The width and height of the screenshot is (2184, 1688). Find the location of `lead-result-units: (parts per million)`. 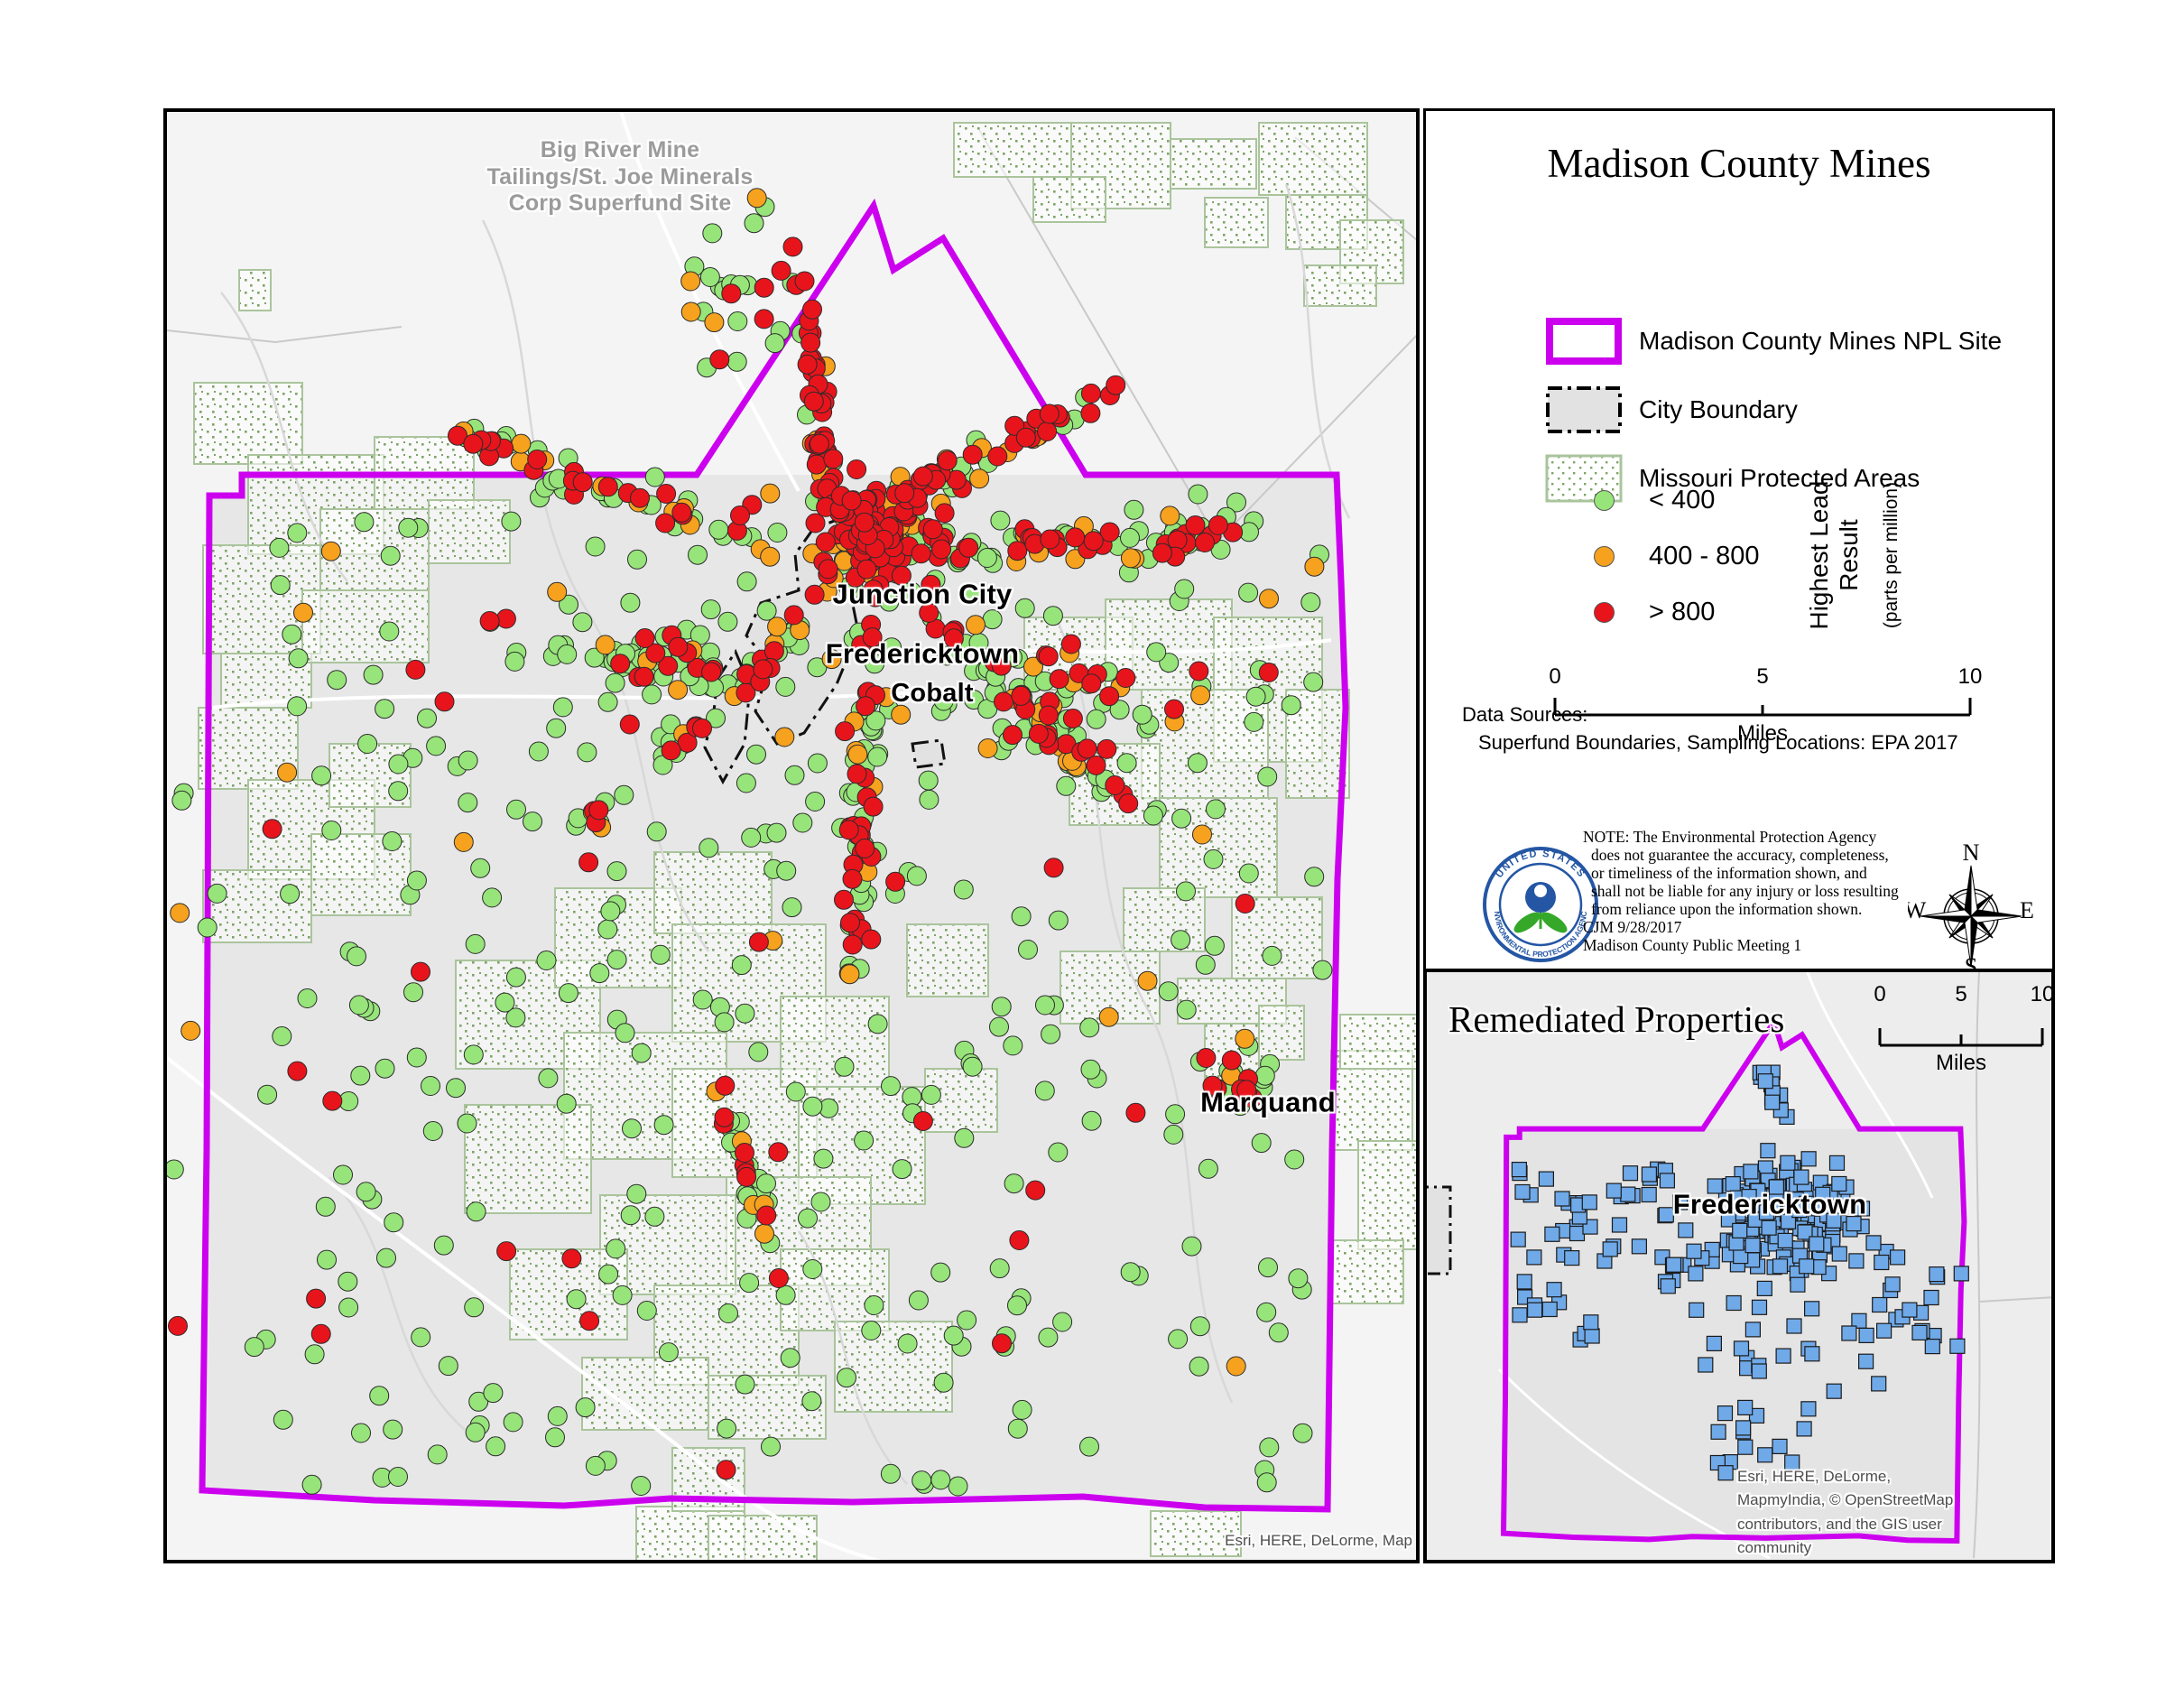

lead-result-units: (parts per million) is located at coordinates (1891, 555).